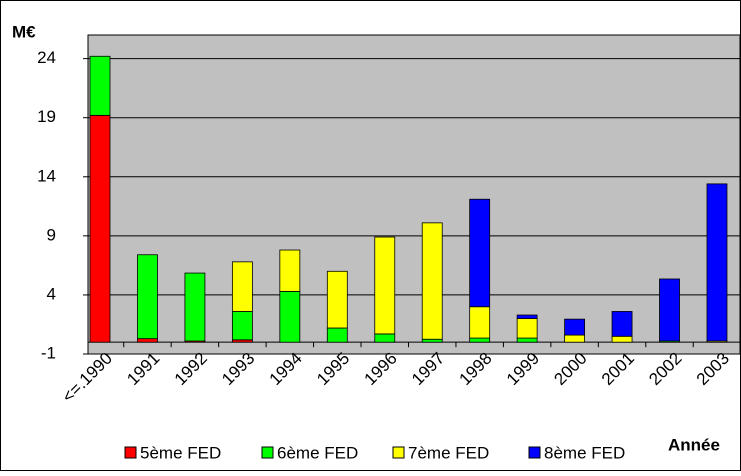 This screenshot has height=476, width=741. What do you see at coordinates (46, 116) in the screenshot?
I see `y-tick-label: 19` at bounding box center [46, 116].